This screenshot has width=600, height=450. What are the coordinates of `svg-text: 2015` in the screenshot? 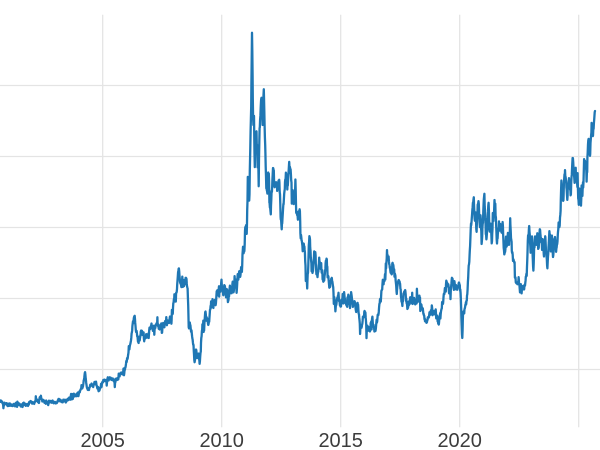 It's located at (340, 440).